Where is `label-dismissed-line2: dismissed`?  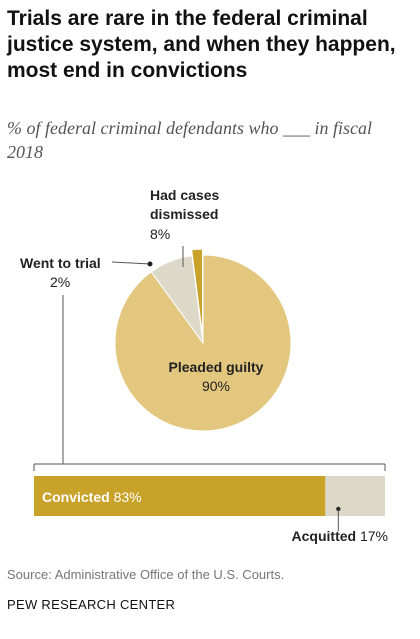
label-dismissed-line2: dismissed is located at coordinates (184, 214).